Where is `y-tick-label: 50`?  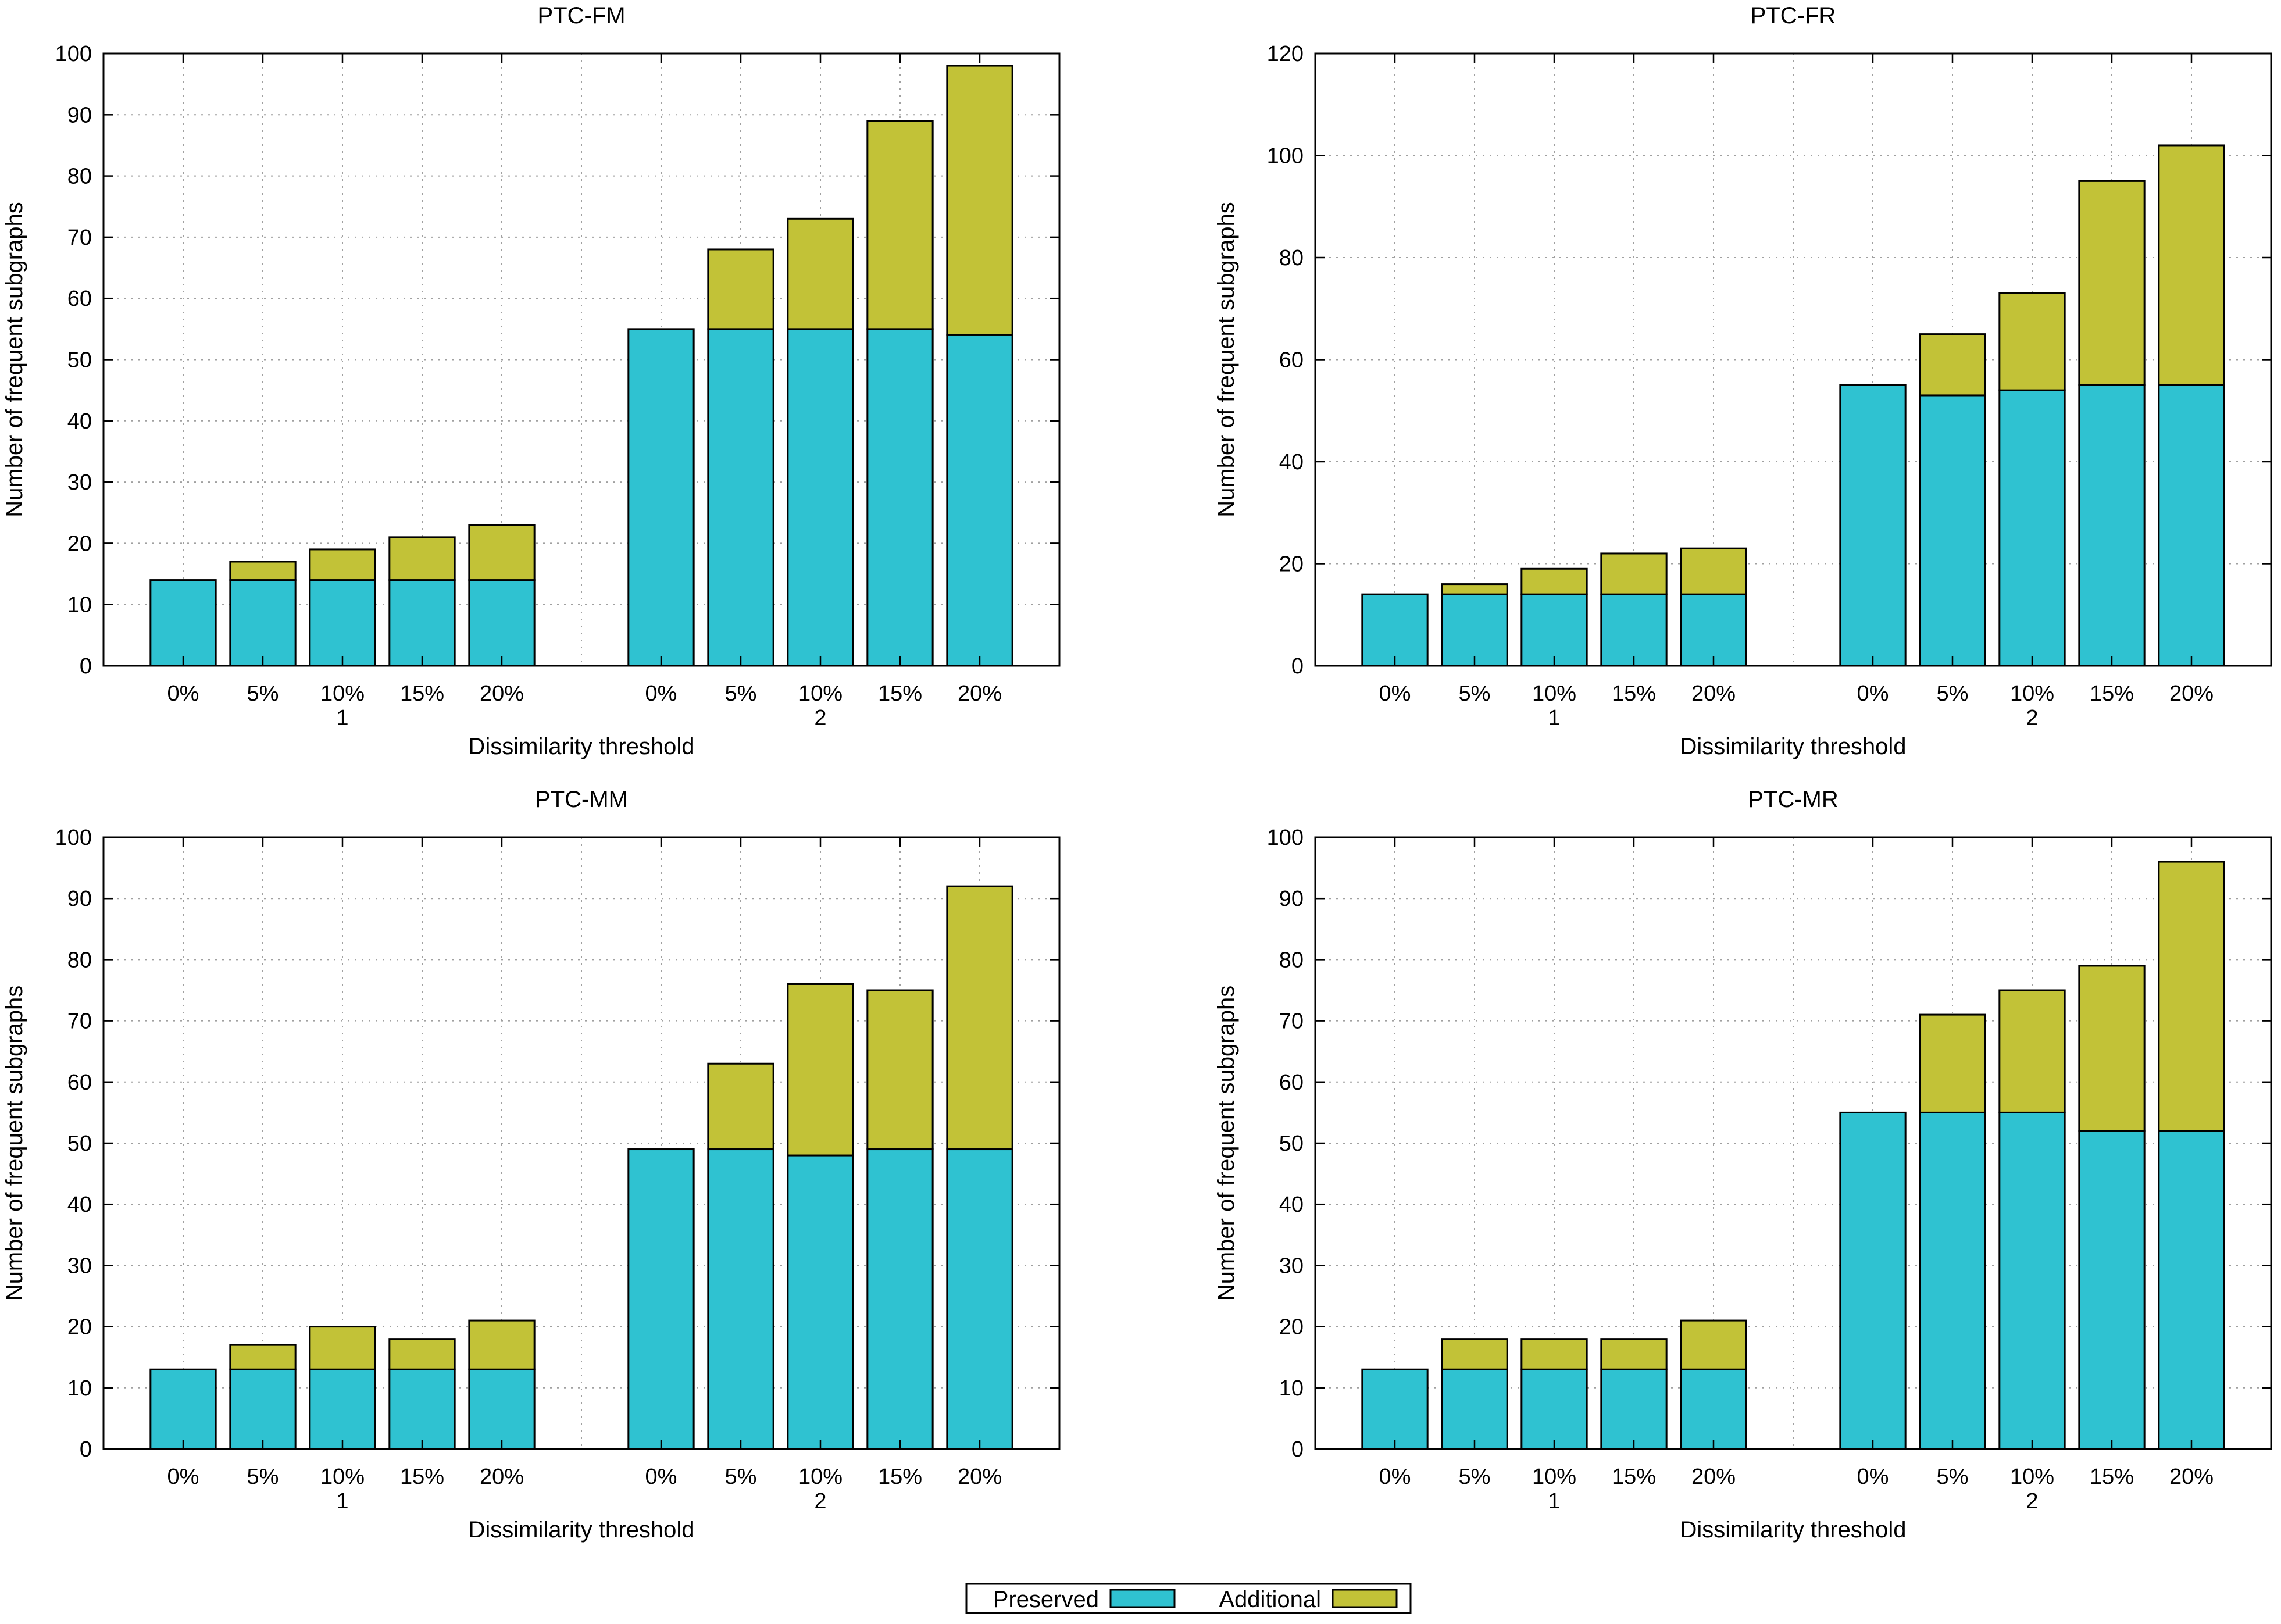 y-tick-label: 50 is located at coordinates (79, 1144).